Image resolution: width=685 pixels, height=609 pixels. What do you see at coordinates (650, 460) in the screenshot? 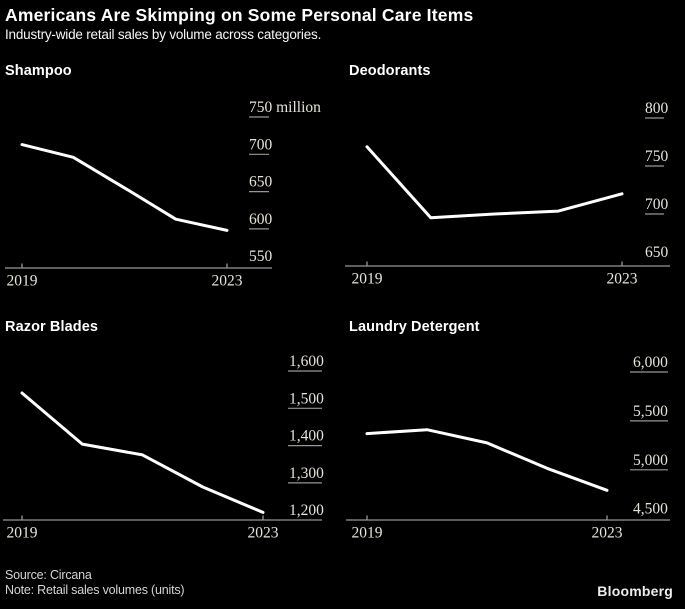
I see `ytick-label: 5,000` at bounding box center [650, 460].